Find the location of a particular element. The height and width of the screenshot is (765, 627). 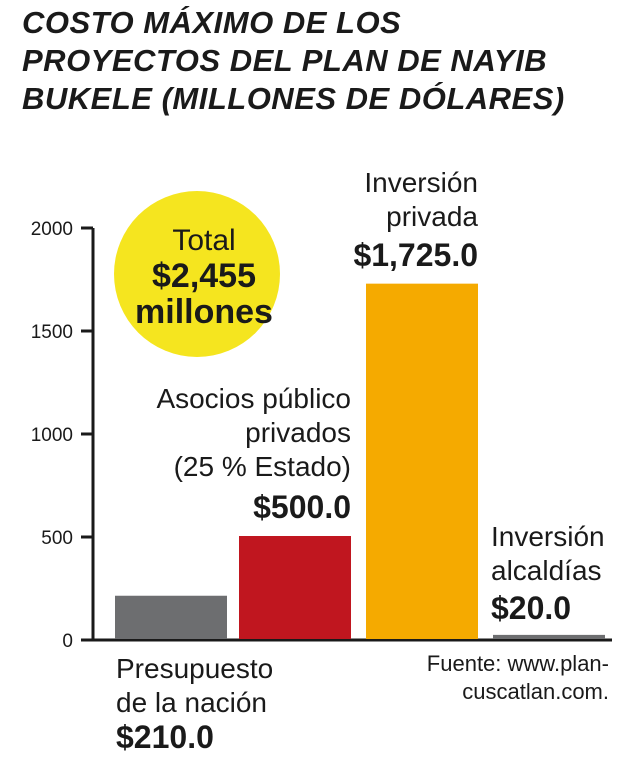

total-unit: millones is located at coordinates (204, 312).